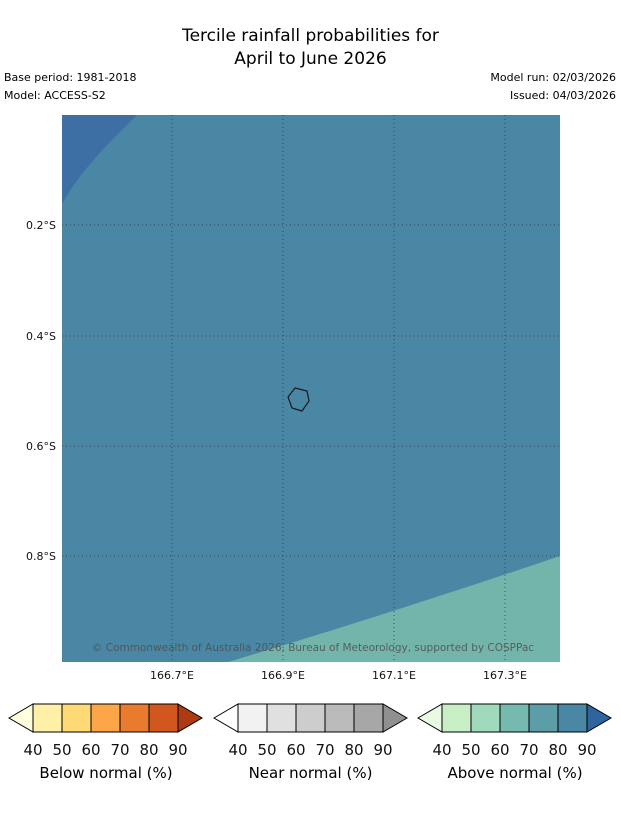  Describe the element at coordinates (310, 36) in the screenshot. I see `title-line-1: Tercile rainfall probabilities for` at that location.